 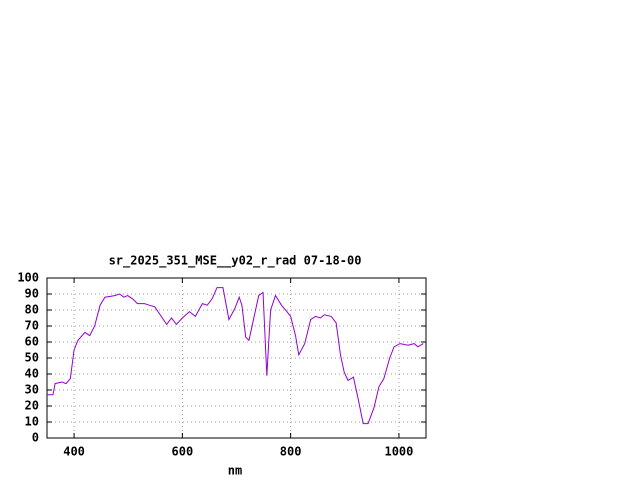 I want to click on y-tick-label: 40, so click(x=32, y=374).